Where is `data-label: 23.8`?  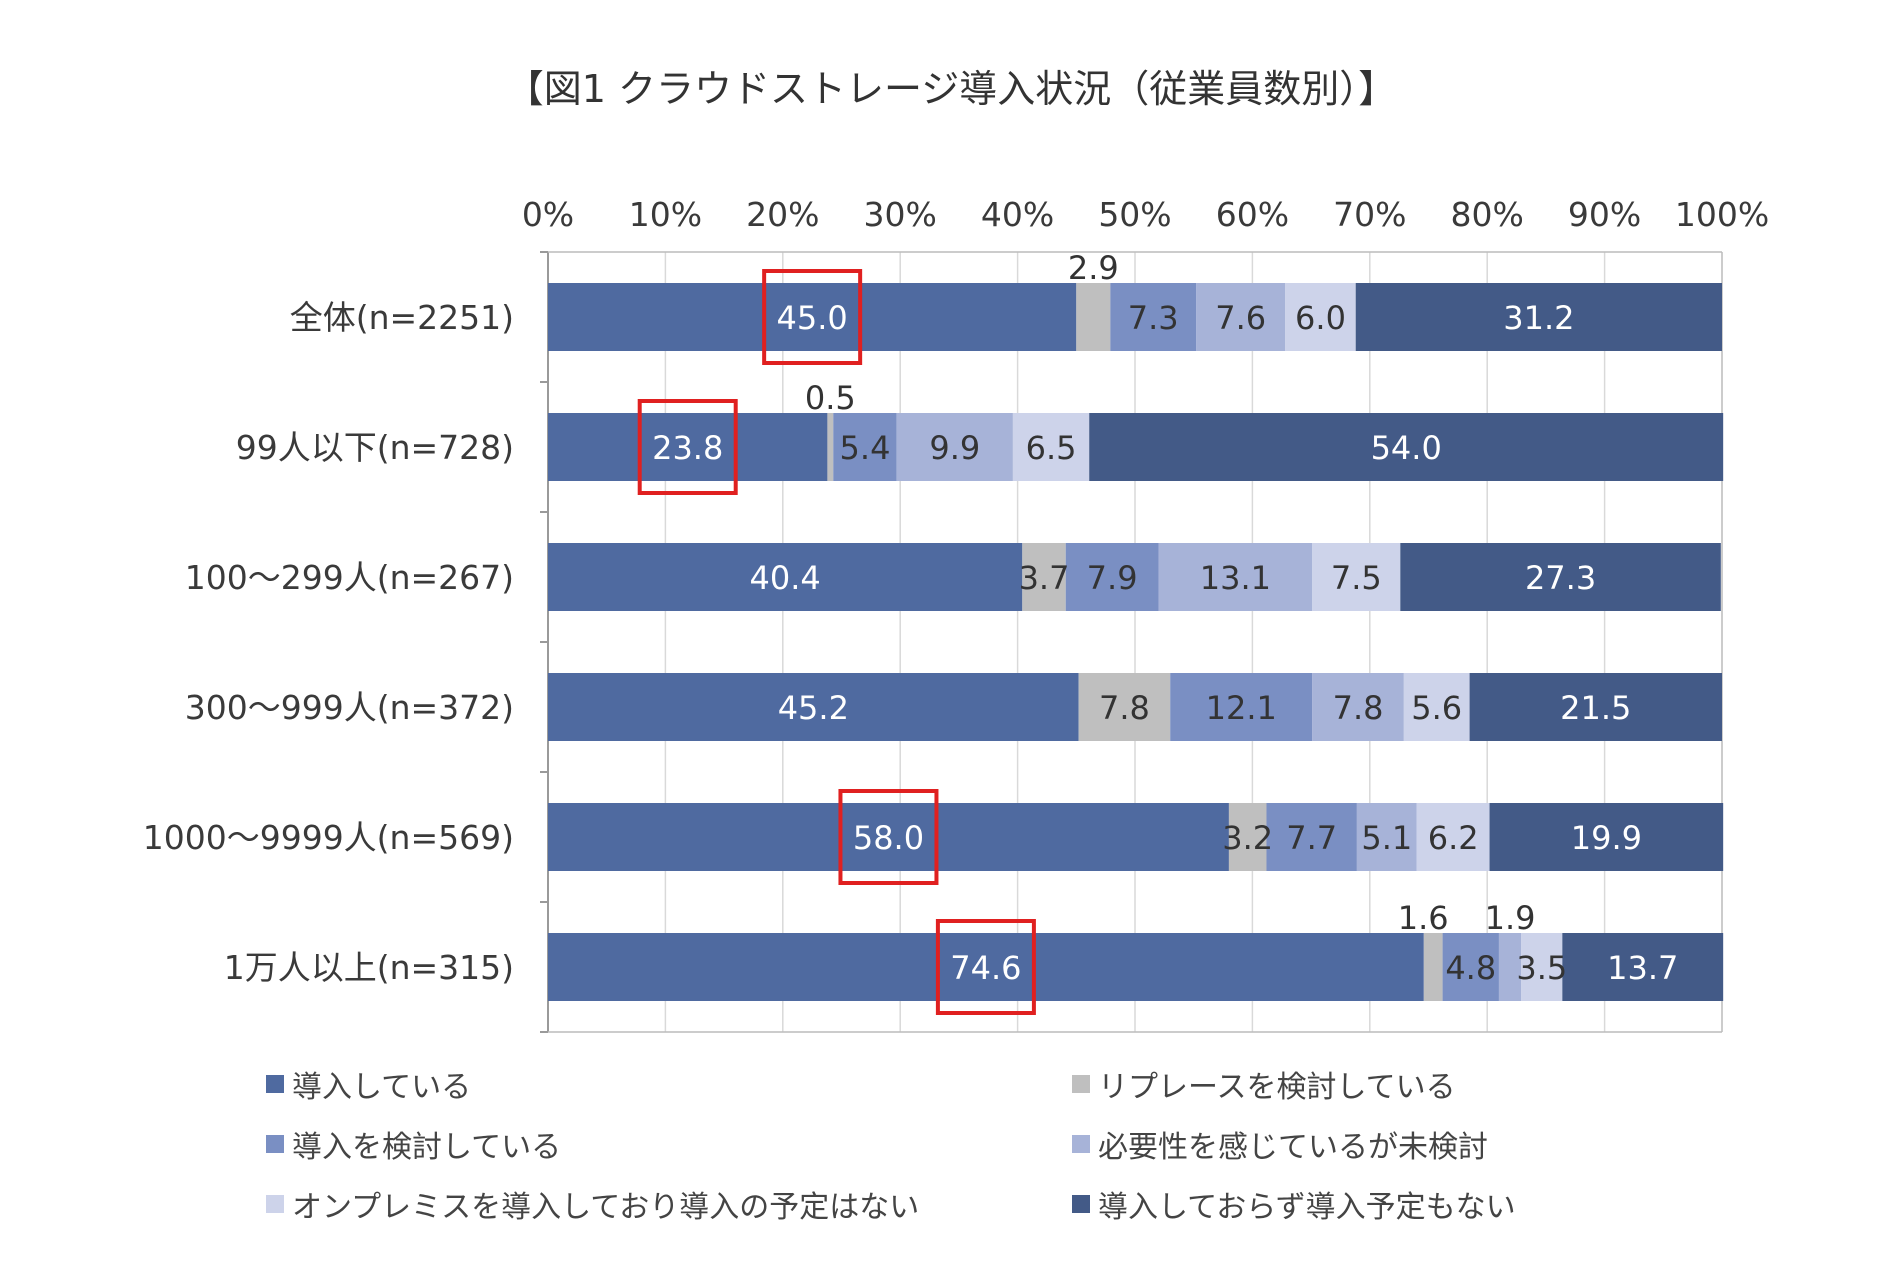
data-label: 23.8 is located at coordinates (687, 448).